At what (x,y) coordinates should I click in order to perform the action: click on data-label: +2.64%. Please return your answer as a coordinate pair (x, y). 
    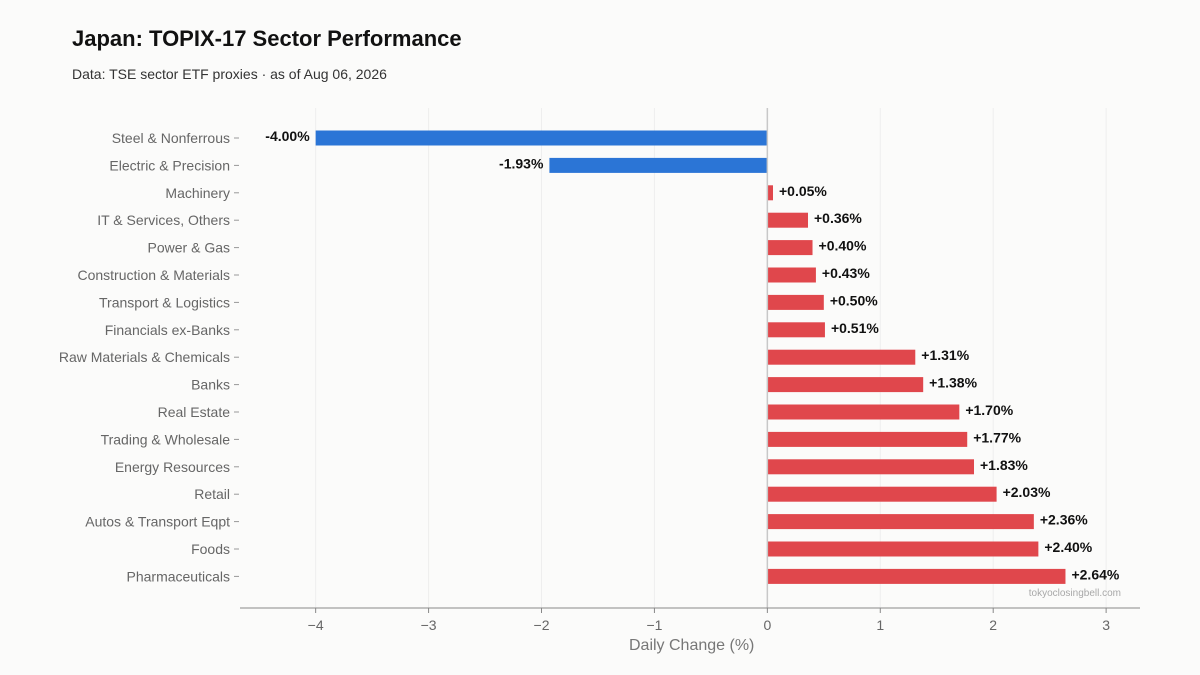
    Looking at the image, I should click on (1095, 574).